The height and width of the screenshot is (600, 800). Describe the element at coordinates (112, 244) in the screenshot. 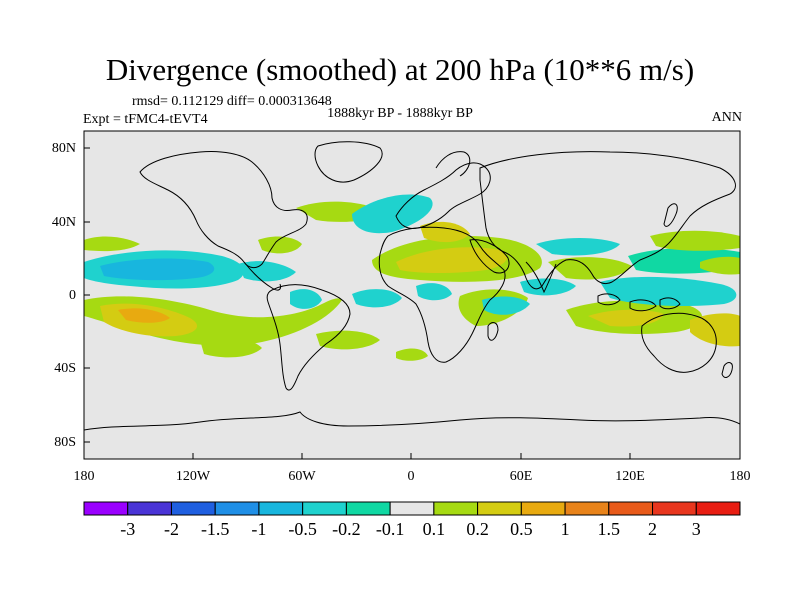

I see `anomaly-northeast-pacific` at that location.